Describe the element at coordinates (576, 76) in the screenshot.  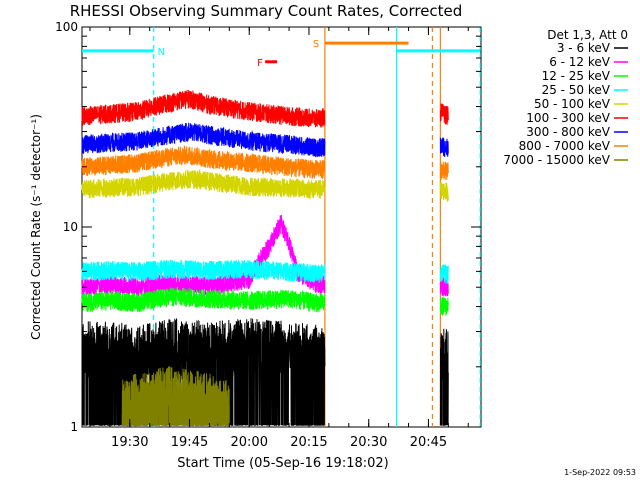
I see `legend-label-2: 12 - 25 keV` at that location.